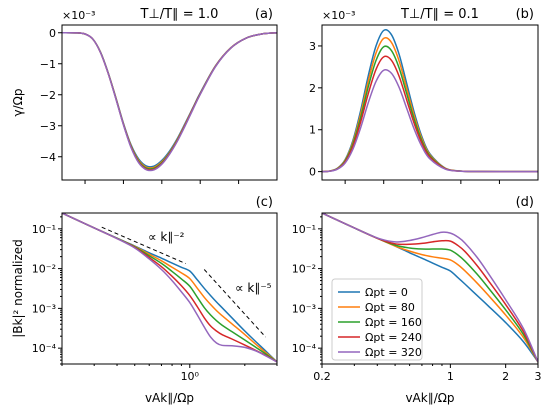  I want to click on panel-b-ytick-label: 3, so click(312, 46).